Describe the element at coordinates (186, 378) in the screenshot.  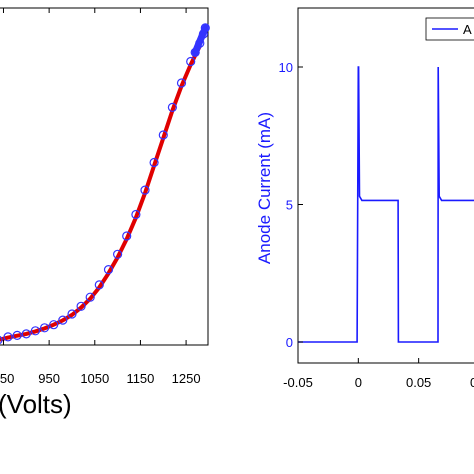
I see `x-tick-label: 1250` at that location.